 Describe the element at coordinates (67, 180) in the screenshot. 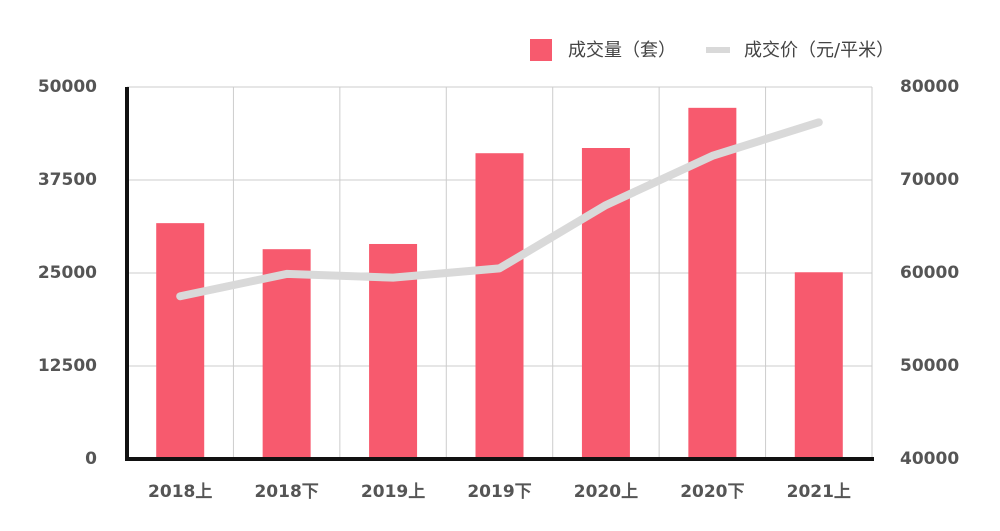

I see `y-tick-label: 37500` at that location.